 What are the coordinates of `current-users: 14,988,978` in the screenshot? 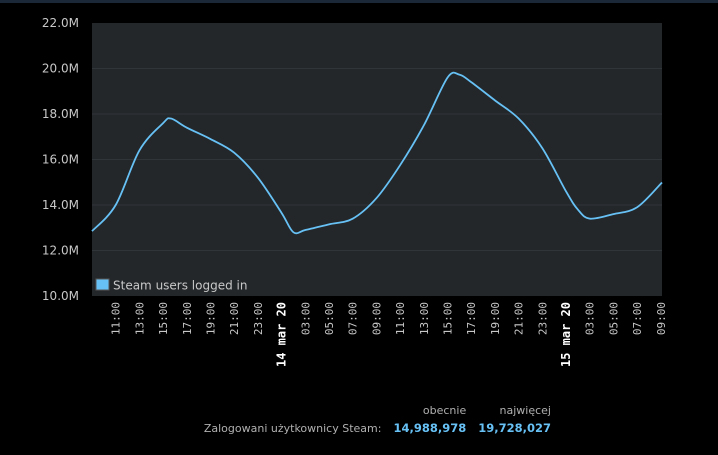 It's located at (430, 428).